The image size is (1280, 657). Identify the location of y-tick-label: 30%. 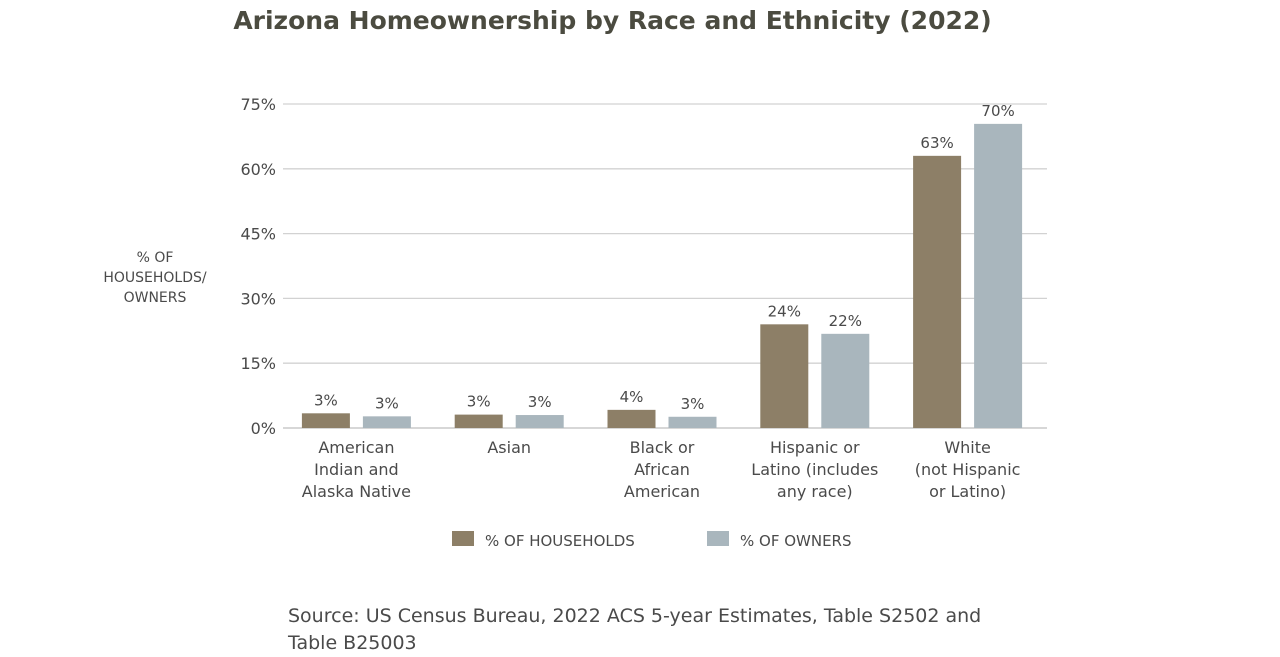
(258, 298).